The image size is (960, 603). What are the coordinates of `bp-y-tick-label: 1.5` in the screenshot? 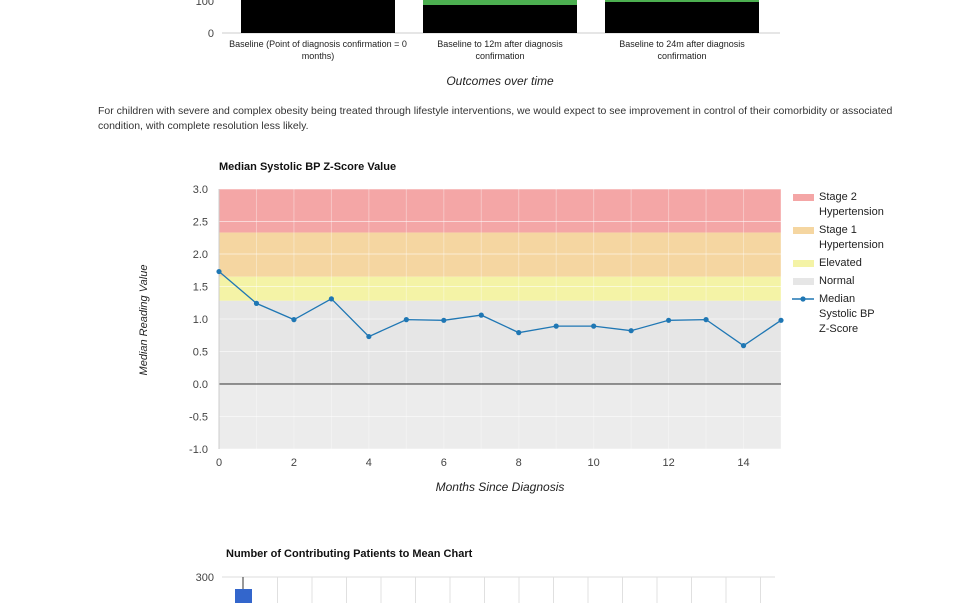 It's located at (200, 288).